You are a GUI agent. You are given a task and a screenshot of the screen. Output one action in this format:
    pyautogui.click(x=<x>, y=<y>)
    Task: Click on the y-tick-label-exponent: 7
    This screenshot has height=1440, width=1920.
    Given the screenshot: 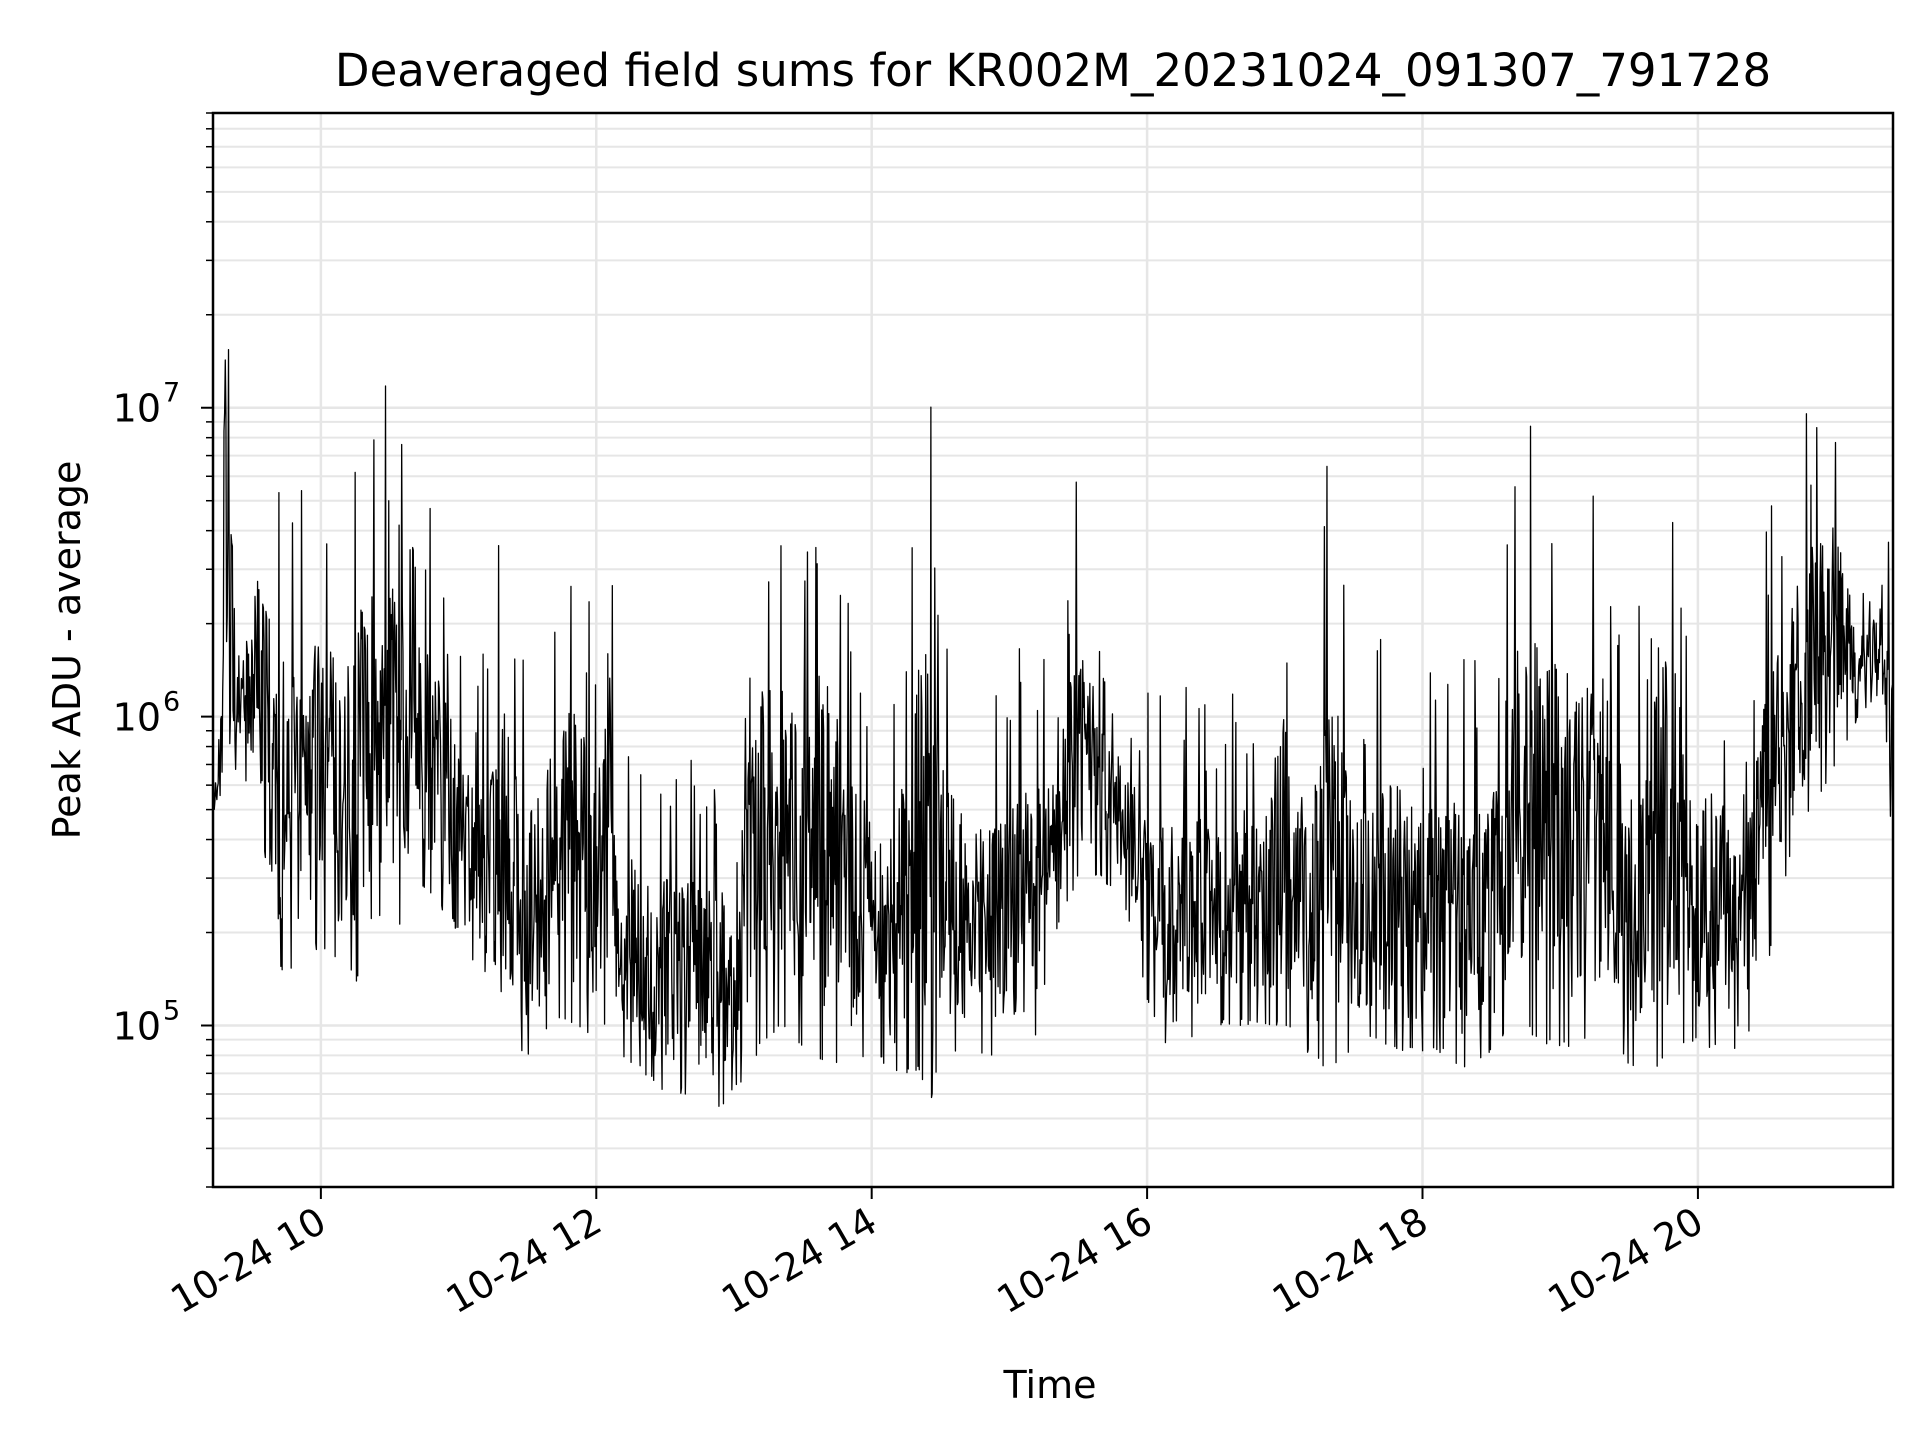 What is the action you would take?
    pyautogui.click(x=171, y=393)
    